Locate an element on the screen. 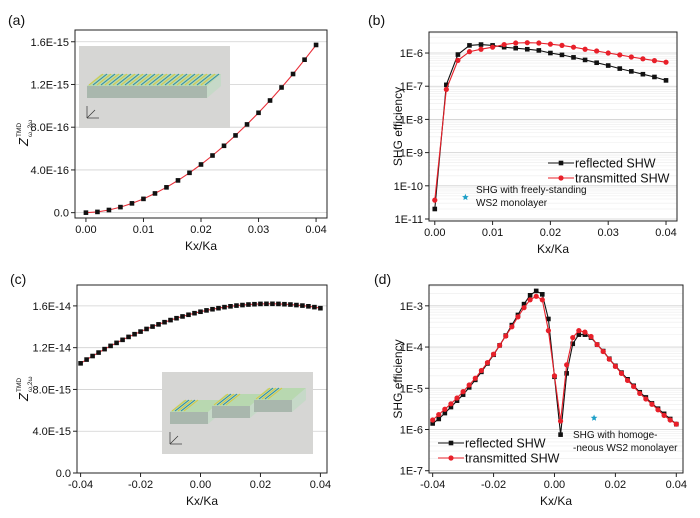 This screenshot has width=700, height=518. y-label-sup: TMD is located at coordinates (19, 130).